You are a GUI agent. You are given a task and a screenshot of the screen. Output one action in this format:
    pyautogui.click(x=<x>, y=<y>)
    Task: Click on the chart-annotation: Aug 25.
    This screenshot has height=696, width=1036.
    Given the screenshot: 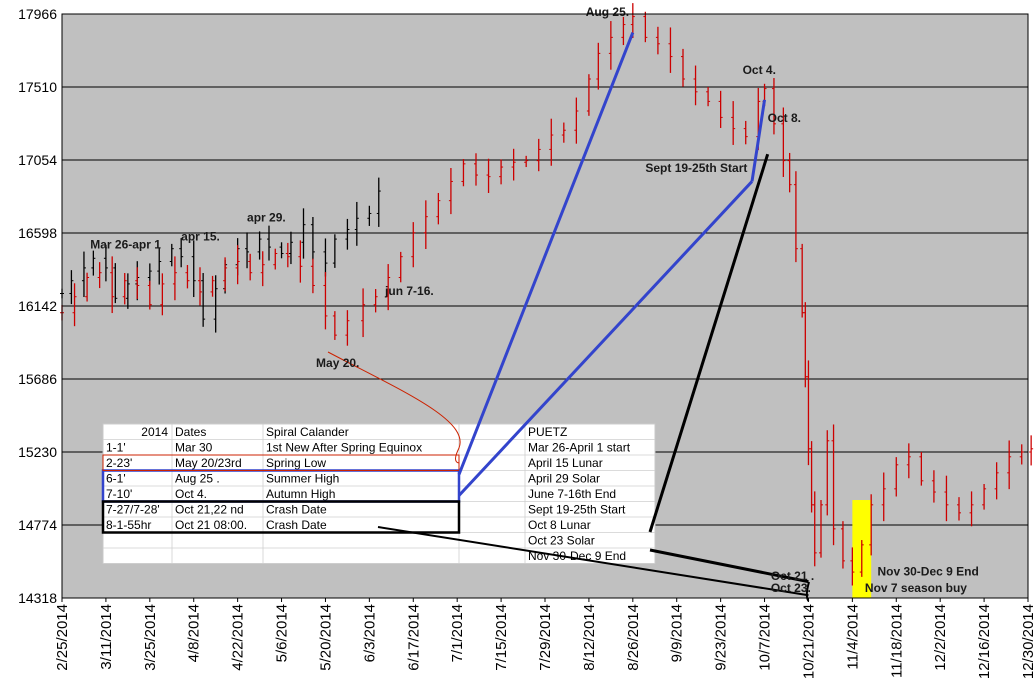 What is the action you would take?
    pyautogui.click(x=607, y=12)
    